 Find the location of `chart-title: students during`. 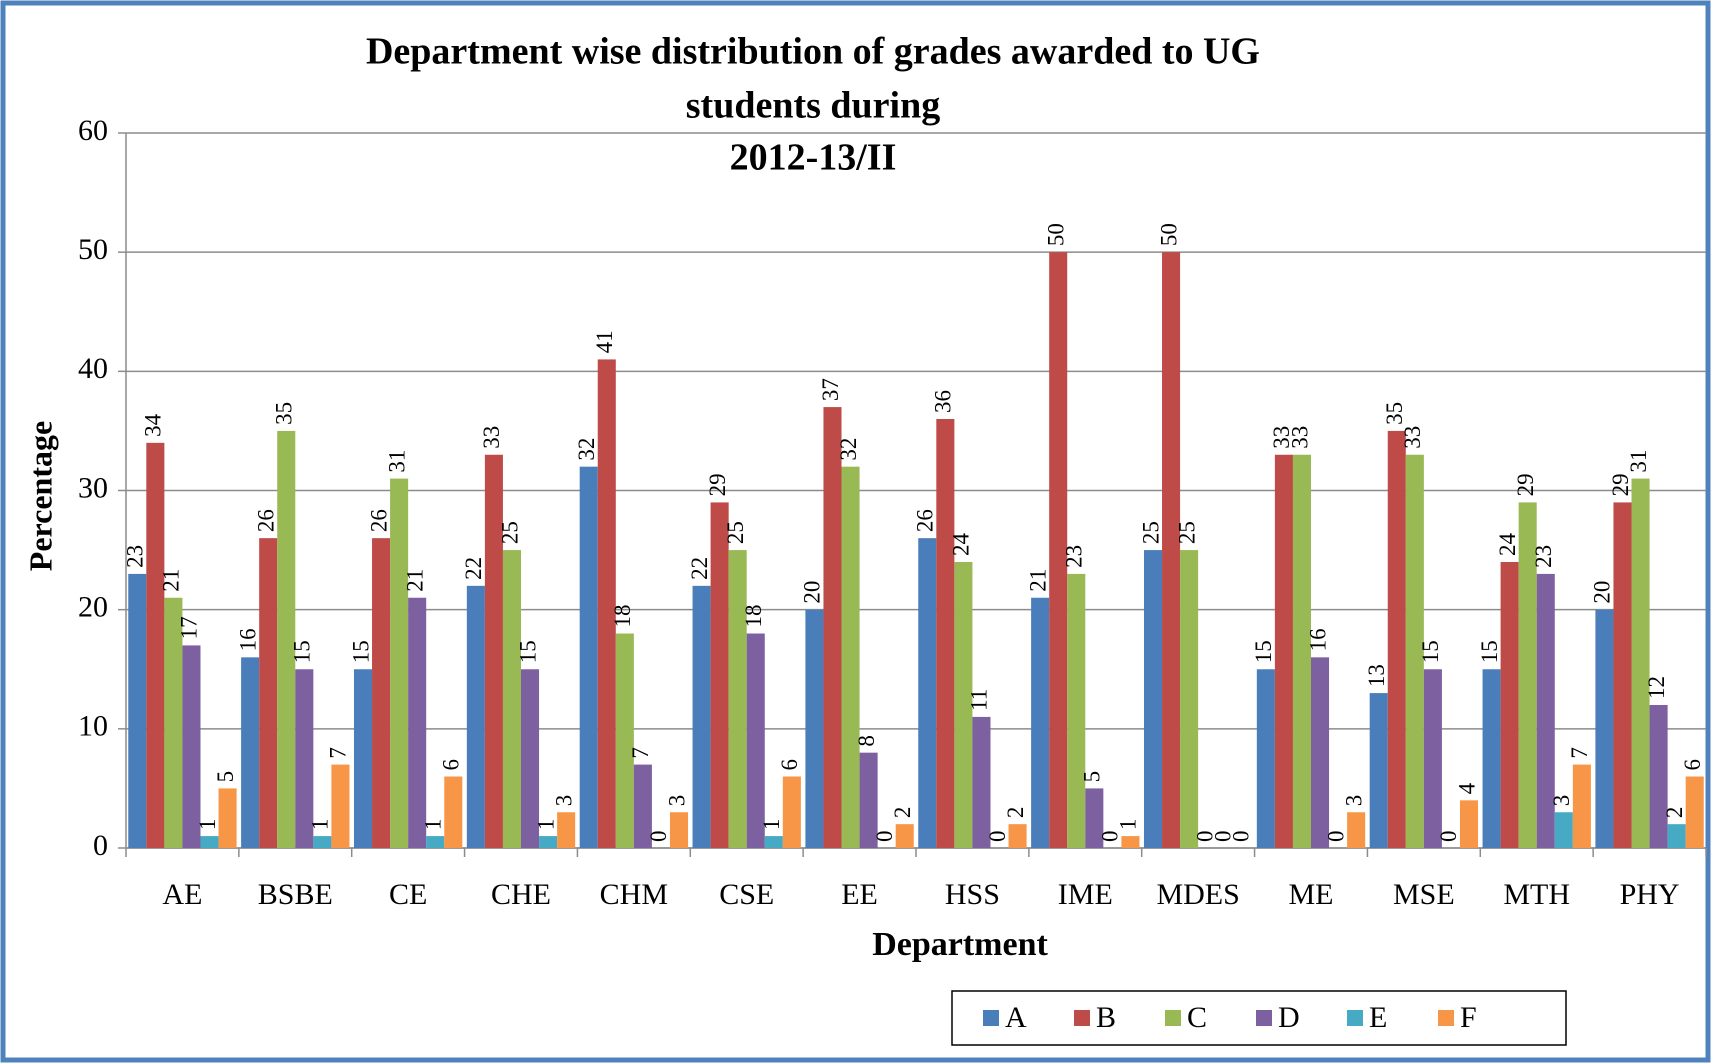

chart-title: students during is located at coordinates (813, 106).